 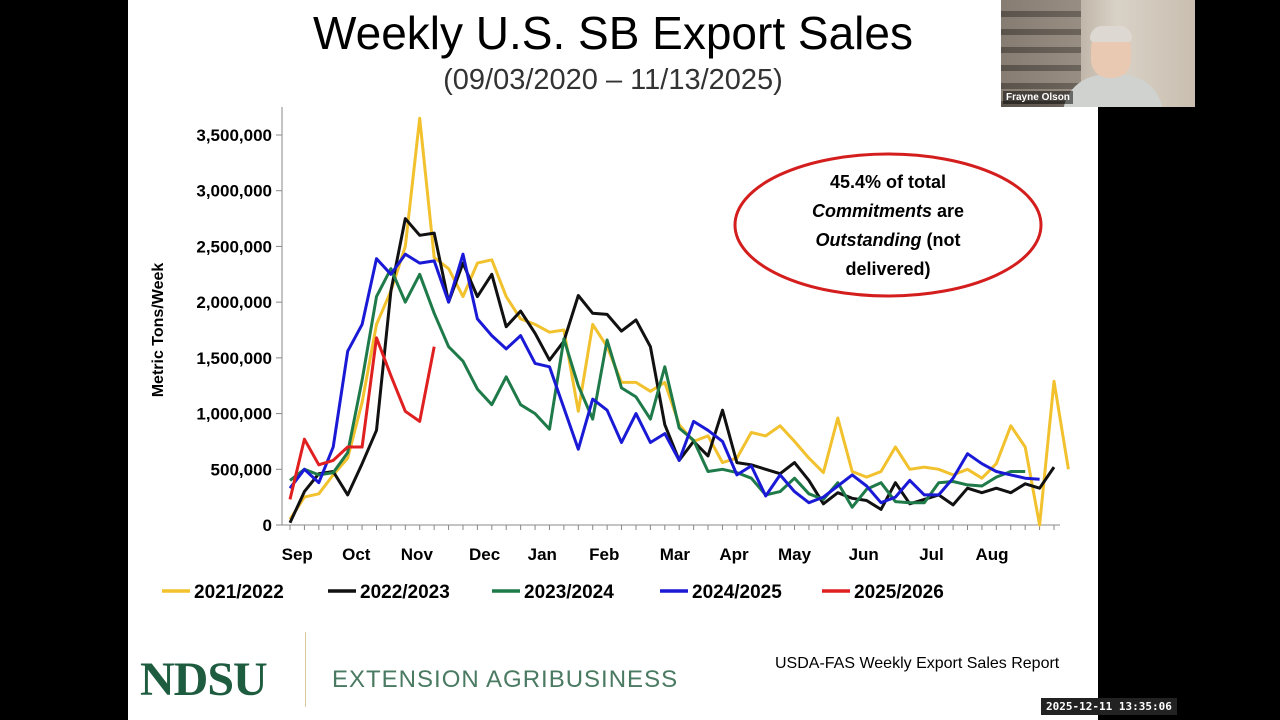 I want to click on source-note: USDA-FAS Weekly Export Sales Report, so click(x=917, y=663).